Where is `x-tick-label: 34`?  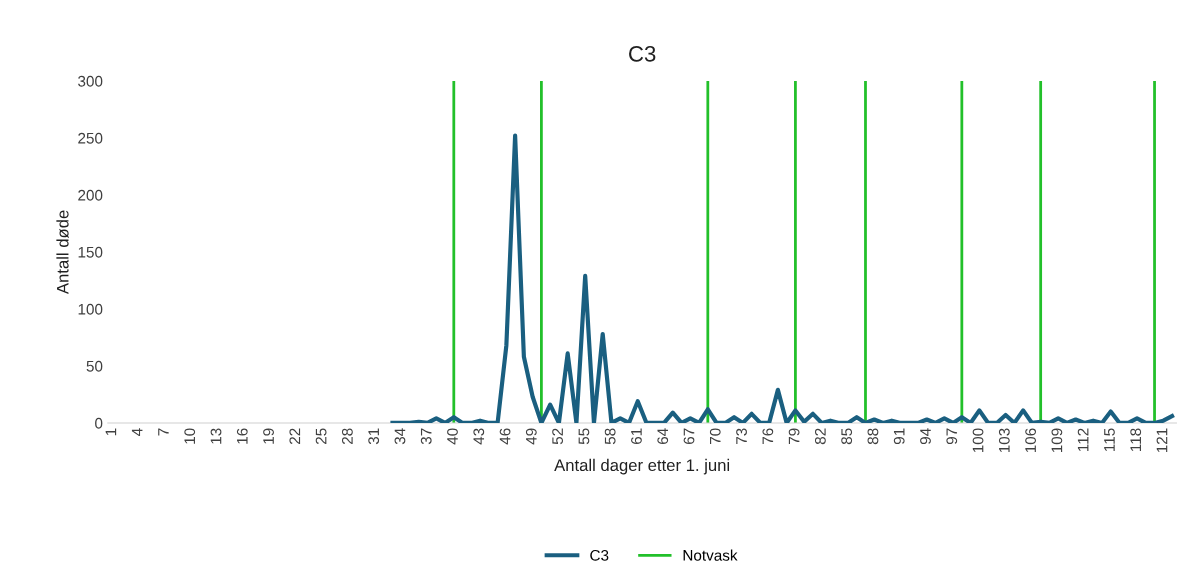
x-tick-label: 34 is located at coordinates (400, 436).